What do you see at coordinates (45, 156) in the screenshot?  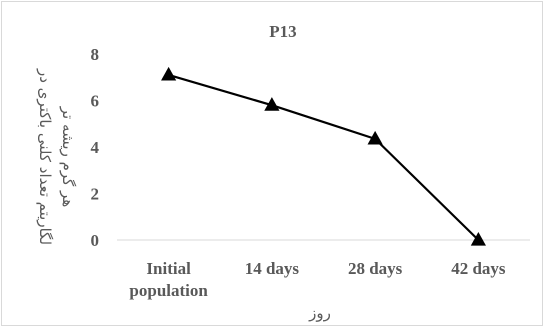 I see `y-axis-label-line-1: لگاریتم تعداد کلنی باکتری در` at bounding box center [45, 156].